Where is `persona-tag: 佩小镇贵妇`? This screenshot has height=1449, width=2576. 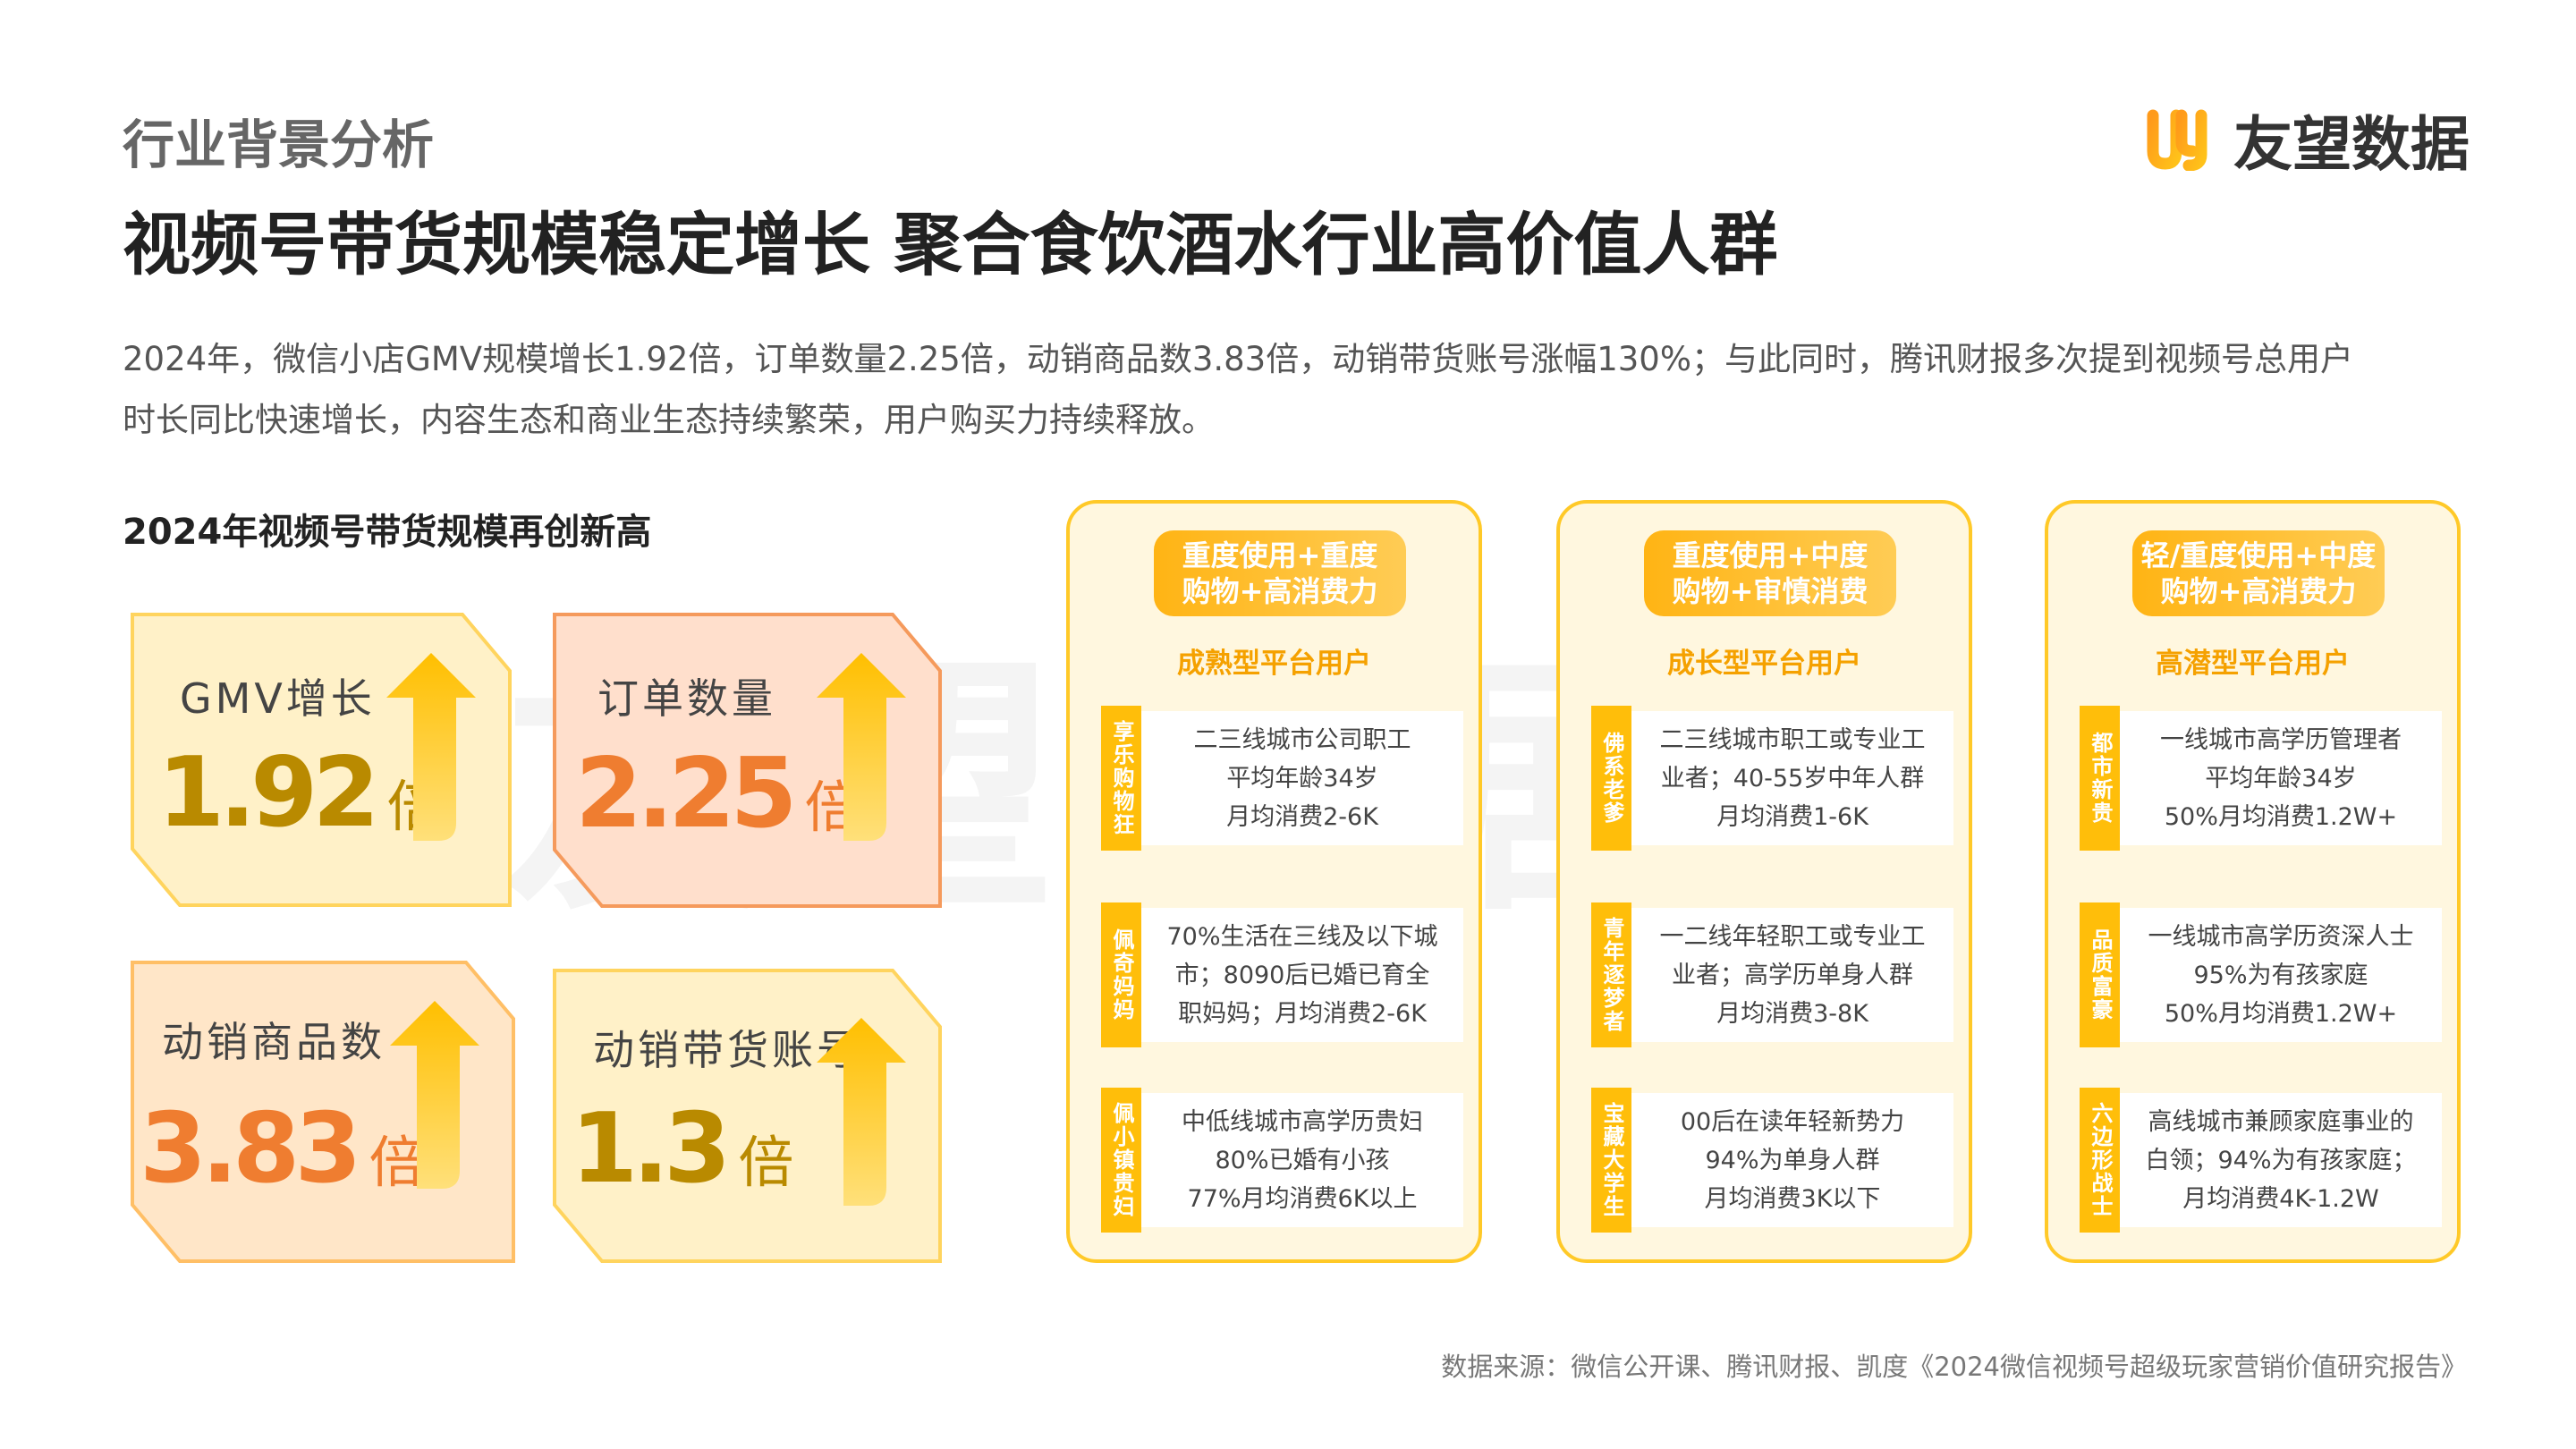
persona-tag: 佩小镇贵妇 is located at coordinates (1121, 1160).